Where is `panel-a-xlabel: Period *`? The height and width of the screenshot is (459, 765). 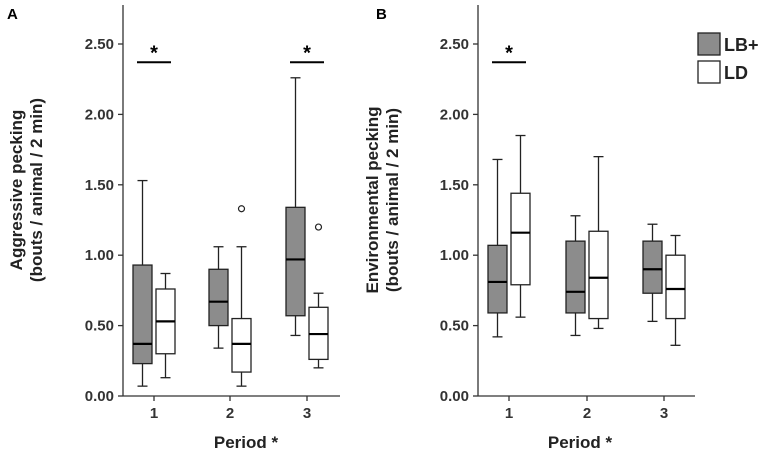
panel-a-xlabel: Period * is located at coordinates (246, 442).